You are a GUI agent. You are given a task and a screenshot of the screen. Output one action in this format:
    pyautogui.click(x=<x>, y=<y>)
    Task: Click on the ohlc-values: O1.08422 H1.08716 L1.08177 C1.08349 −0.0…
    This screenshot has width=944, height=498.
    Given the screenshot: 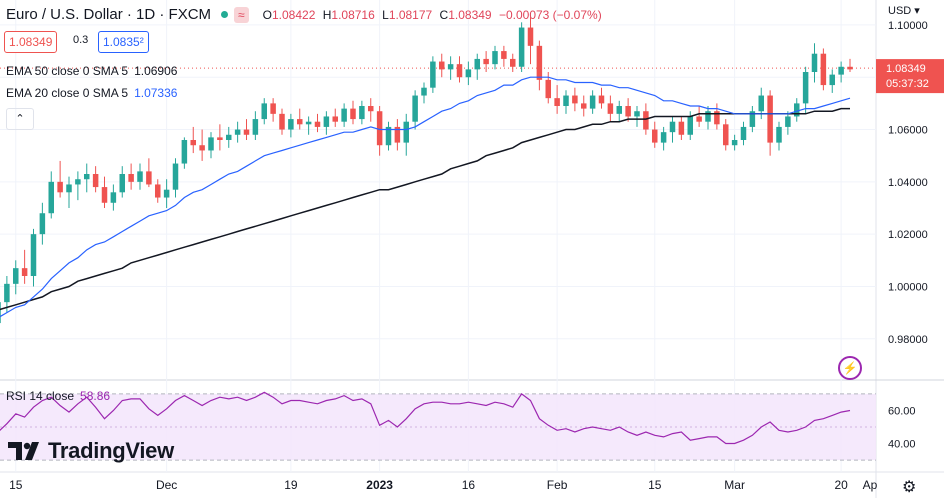 What is the action you would take?
    pyautogui.click(x=434, y=15)
    